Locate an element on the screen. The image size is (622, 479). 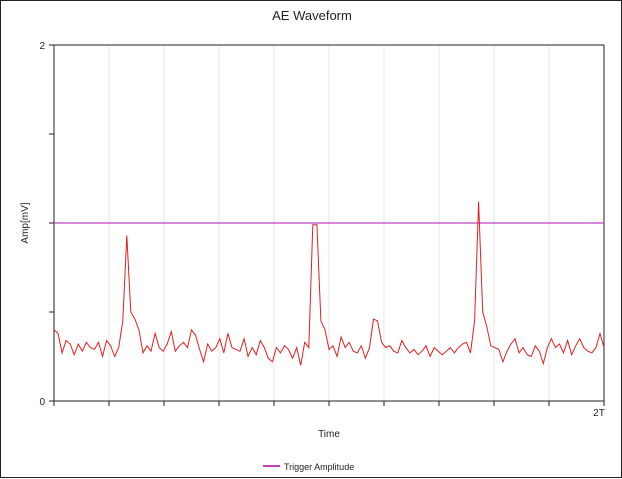
legend-label-trigger-amplitude: Trigger Amplitude is located at coordinates (319, 467).